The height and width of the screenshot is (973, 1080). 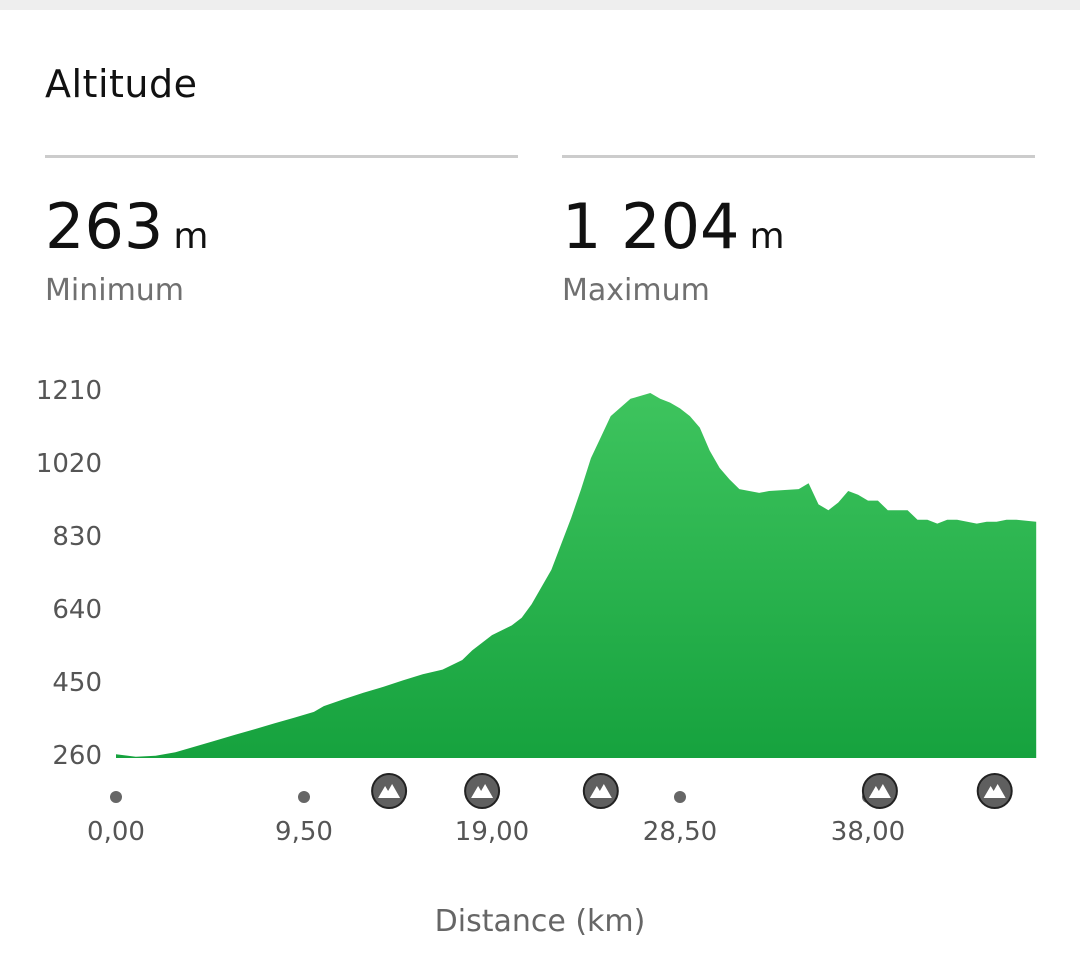 I want to click on minimum-stat: 263 m, so click(x=126, y=226).